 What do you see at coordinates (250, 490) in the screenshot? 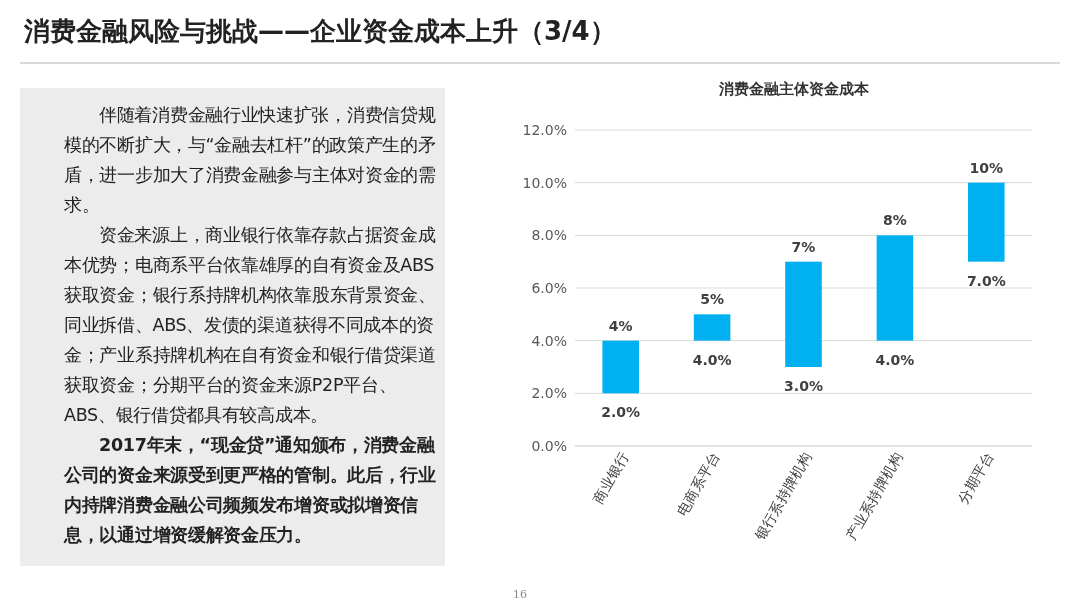
I see `text: 2017年末，“现金贷”通知颁布，消费金融公司的资金来源受到更严格的管制。此后，行业内持牌消费金融公司频频发布增资或拟增资信息，以通过增资缓解资金压力。` at bounding box center [250, 490].